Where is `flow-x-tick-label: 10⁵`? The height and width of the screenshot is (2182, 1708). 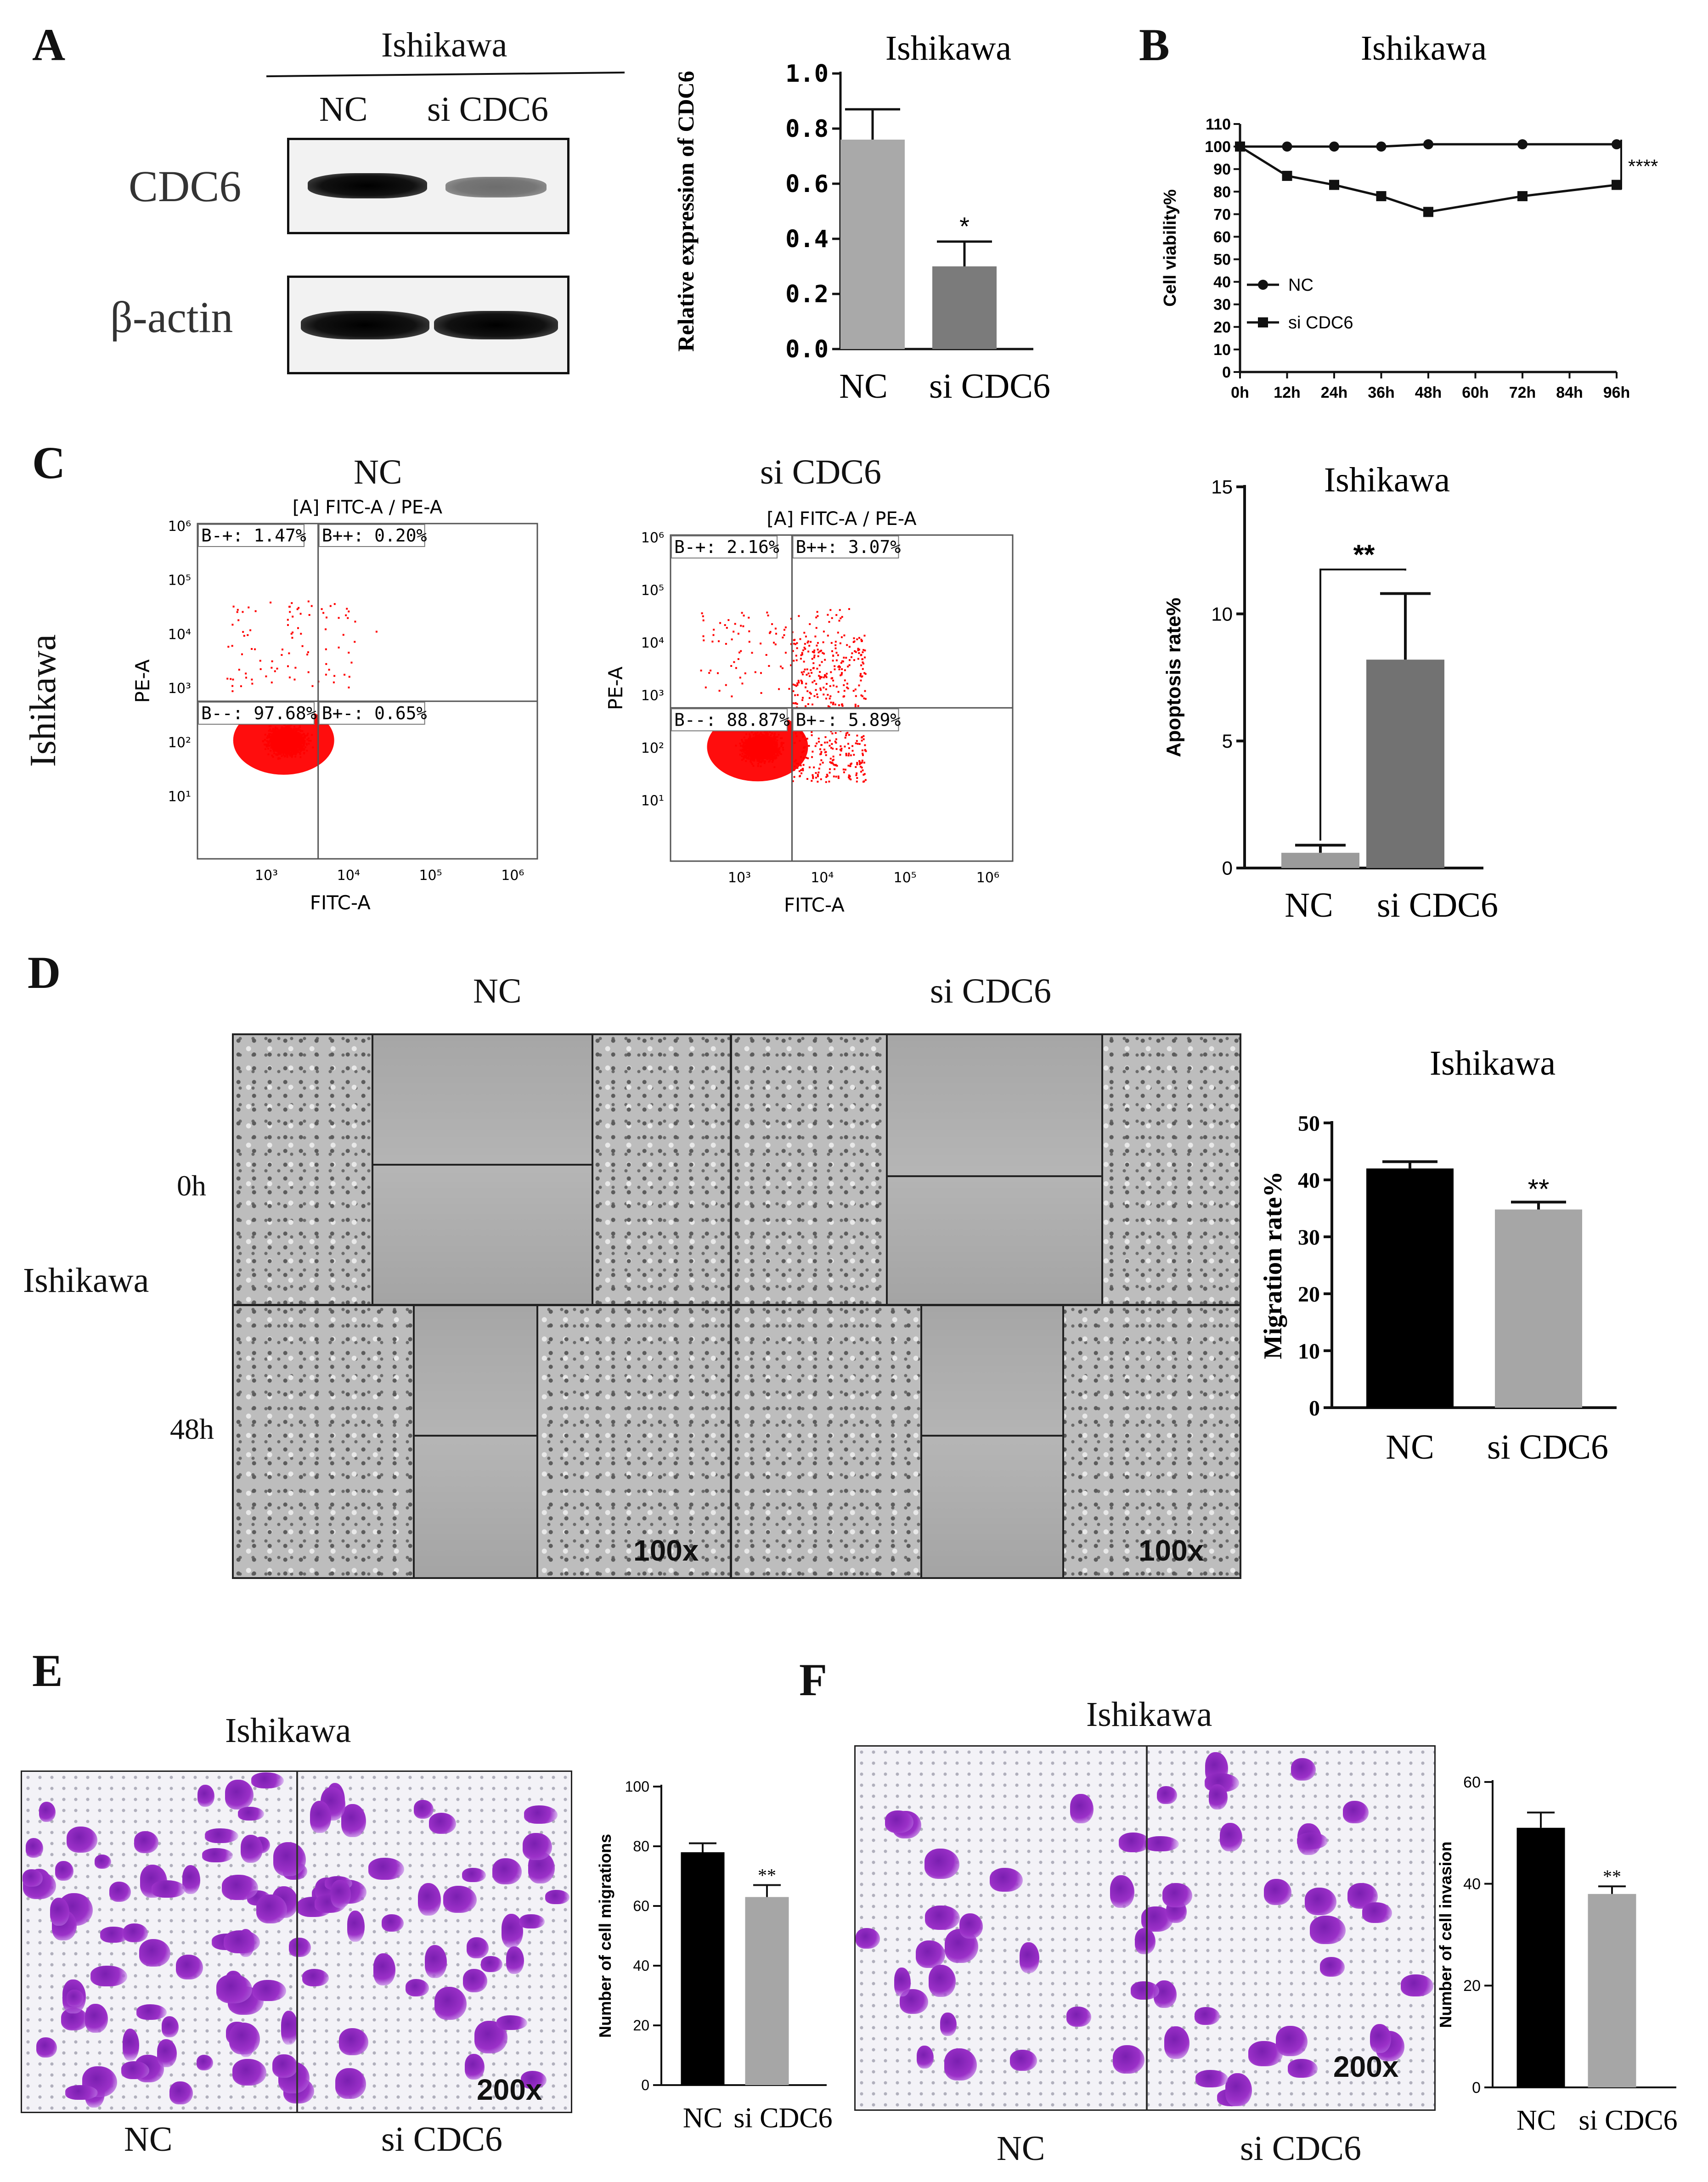
flow-x-tick-label: 10⁵ is located at coordinates (431, 876).